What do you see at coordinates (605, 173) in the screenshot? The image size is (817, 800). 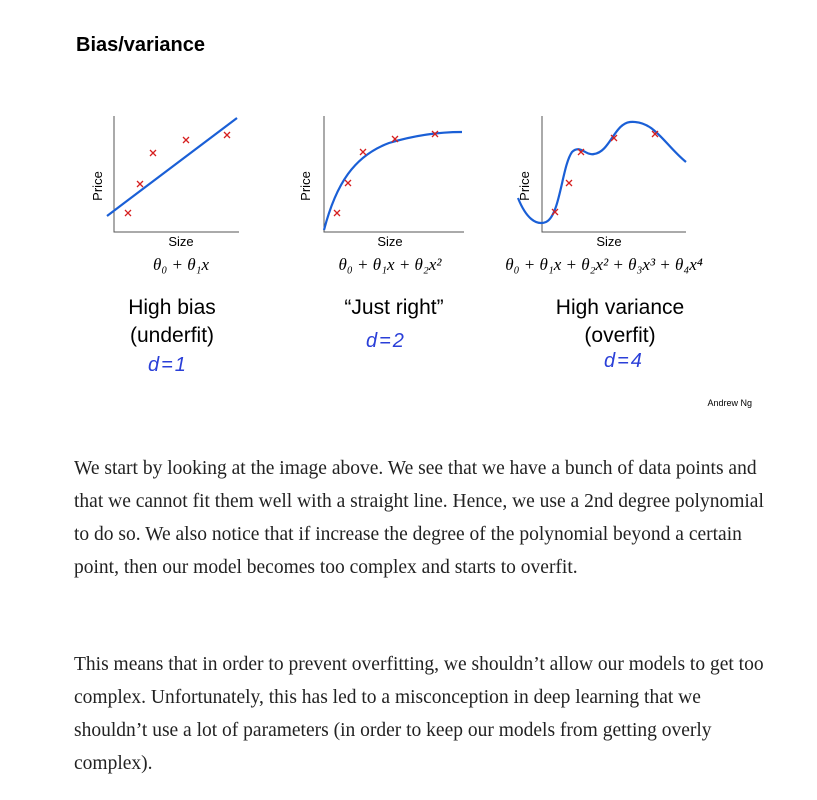 I see `data-points-overfit` at bounding box center [605, 173].